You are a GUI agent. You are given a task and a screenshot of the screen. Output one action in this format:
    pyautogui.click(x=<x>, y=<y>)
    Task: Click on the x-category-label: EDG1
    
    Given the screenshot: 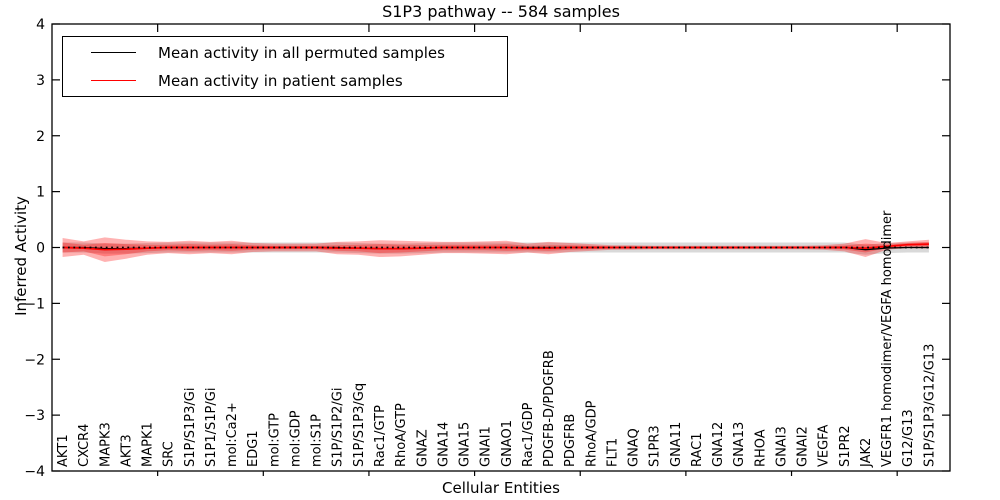 What is the action you would take?
    pyautogui.click(x=253, y=448)
    